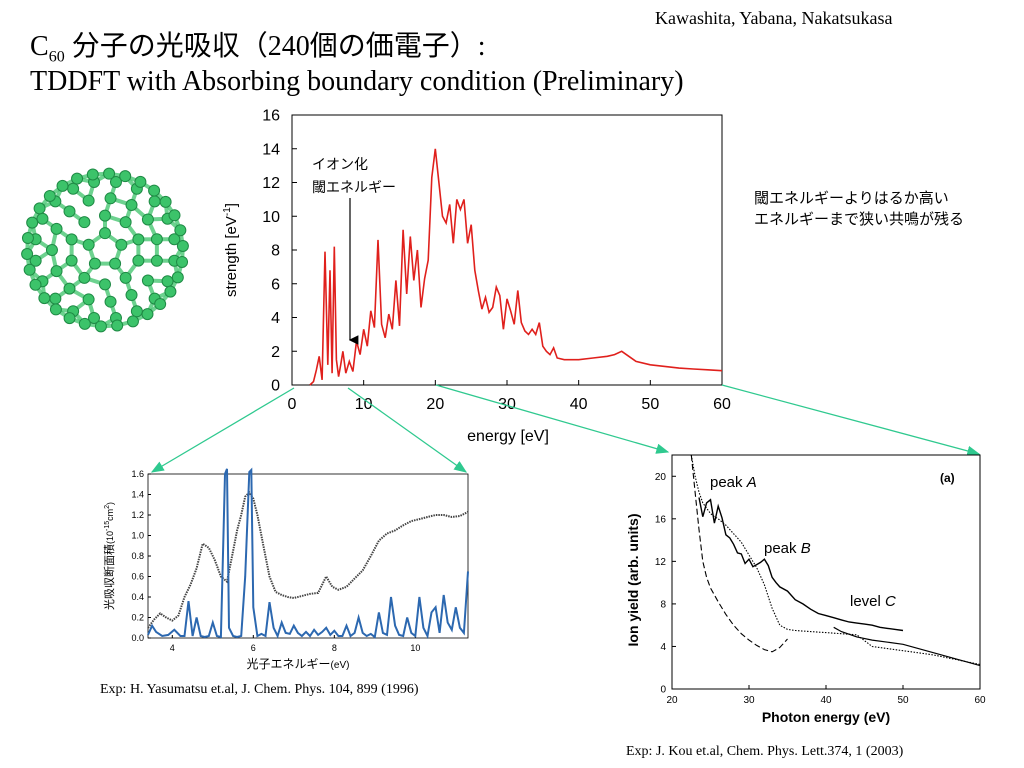 Image resolution: width=1024 pixels, height=768 pixels. I want to click on main-ytick-label-0: 0, so click(275, 386).